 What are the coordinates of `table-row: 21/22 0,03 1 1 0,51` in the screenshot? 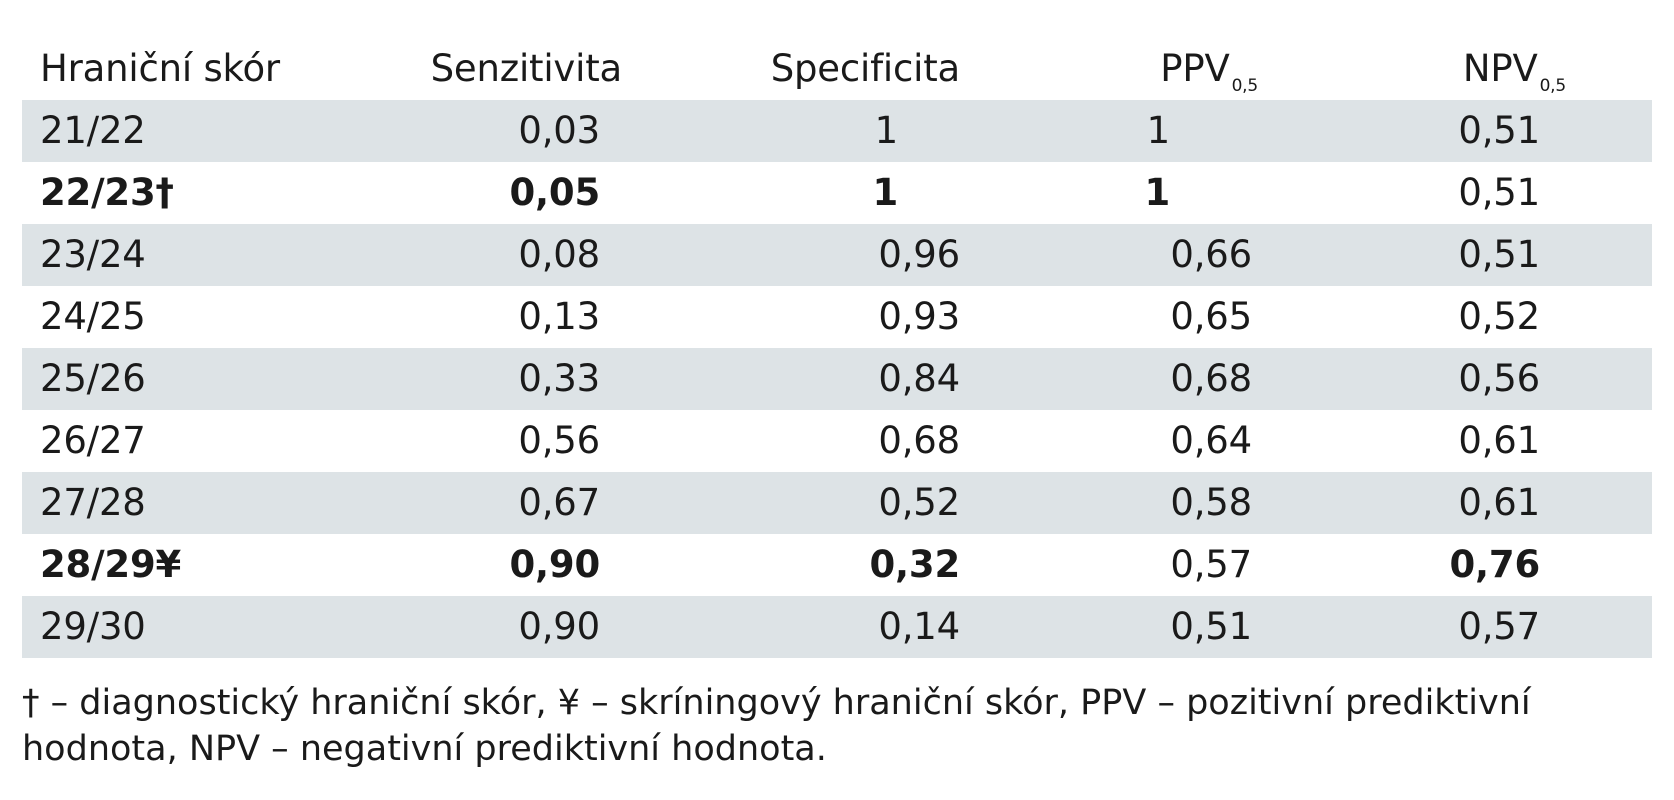 It's located at (837, 131).